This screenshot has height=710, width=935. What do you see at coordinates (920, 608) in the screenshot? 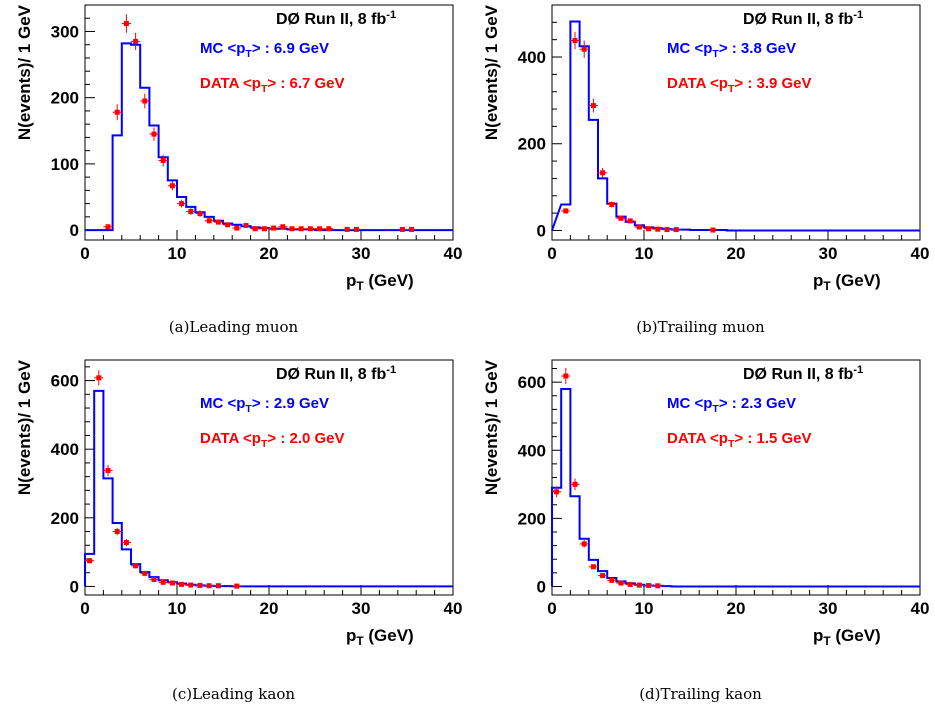
I see `x-tick-label: 40` at bounding box center [920, 608].